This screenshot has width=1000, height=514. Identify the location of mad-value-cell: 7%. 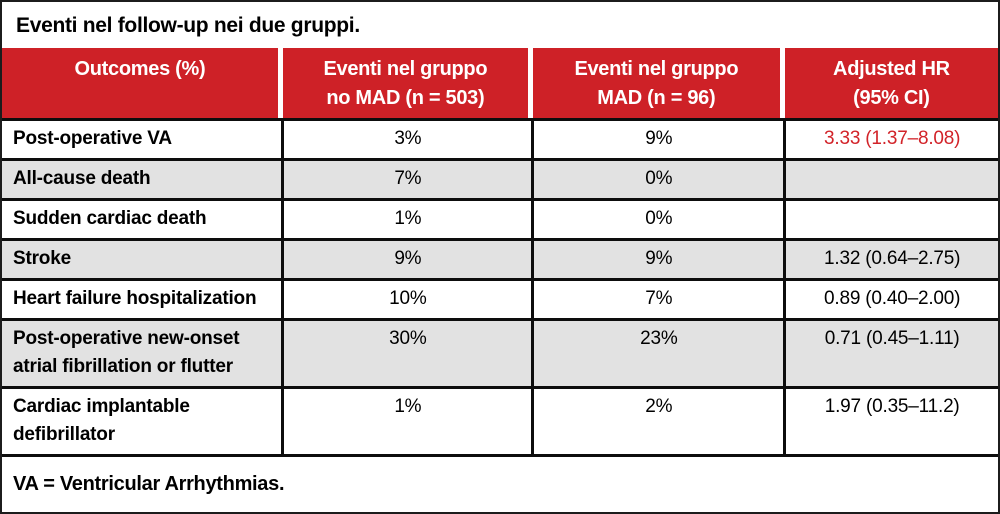
(659, 299).